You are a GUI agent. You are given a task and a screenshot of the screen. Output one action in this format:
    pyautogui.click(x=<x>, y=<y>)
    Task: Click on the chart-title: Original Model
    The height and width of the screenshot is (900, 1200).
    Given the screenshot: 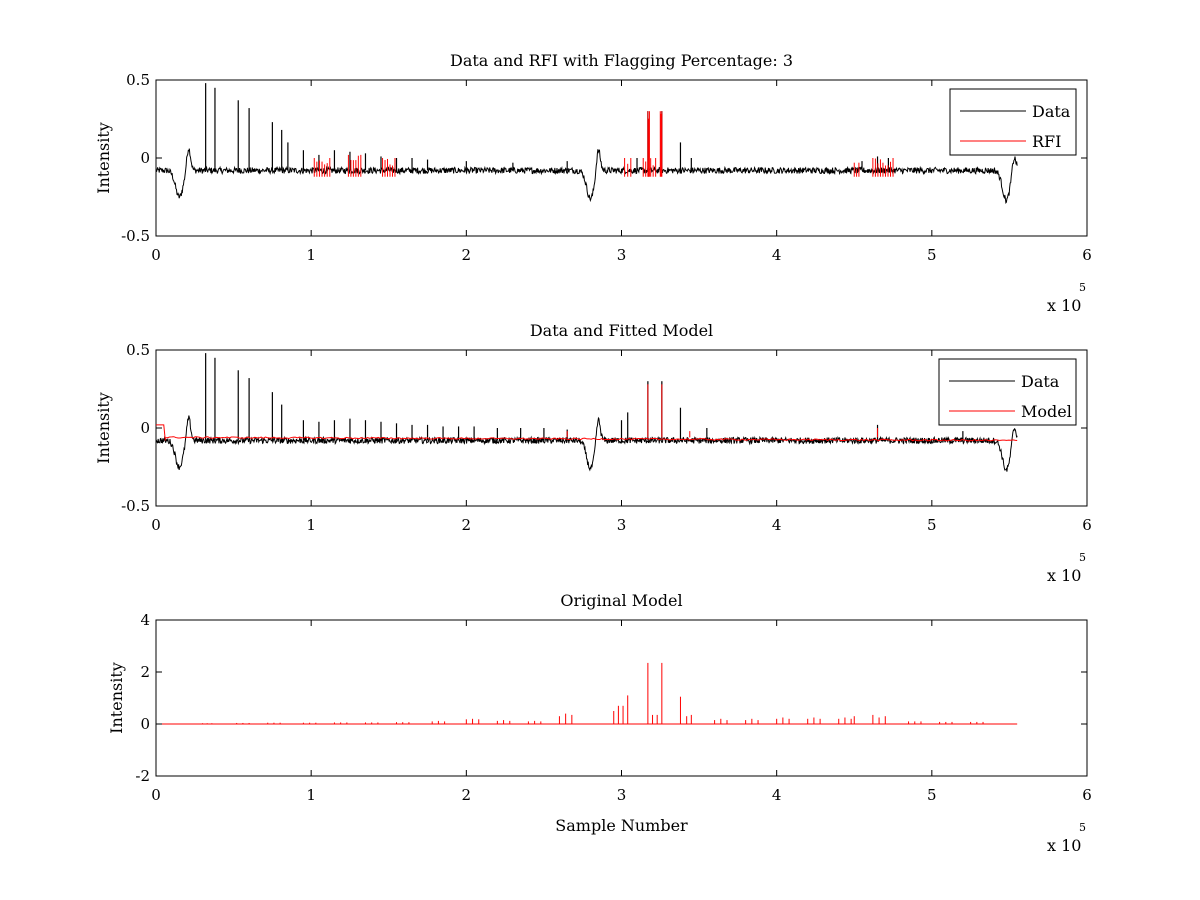 What is the action you would take?
    pyautogui.click(x=621, y=600)
    